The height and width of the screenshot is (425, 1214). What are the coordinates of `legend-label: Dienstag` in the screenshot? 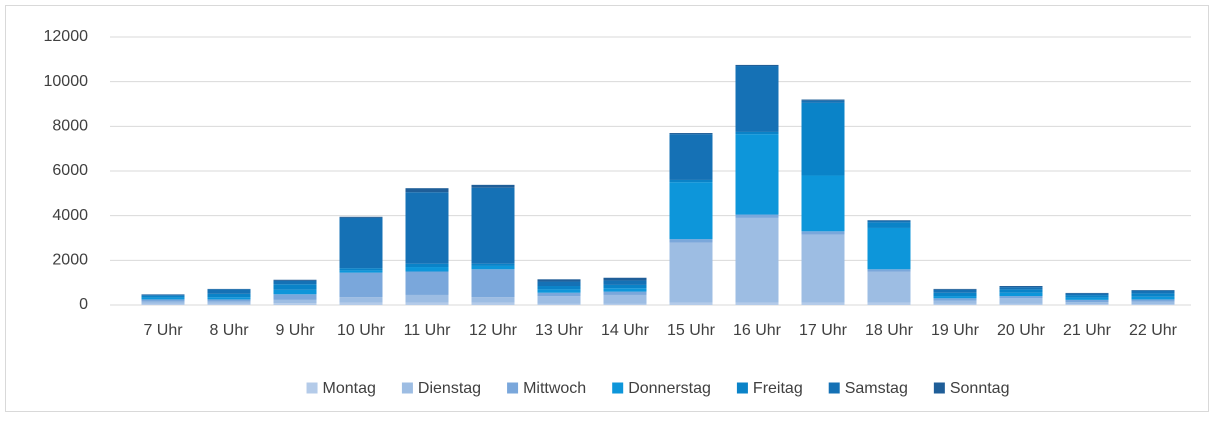 It's located at (449, 388).